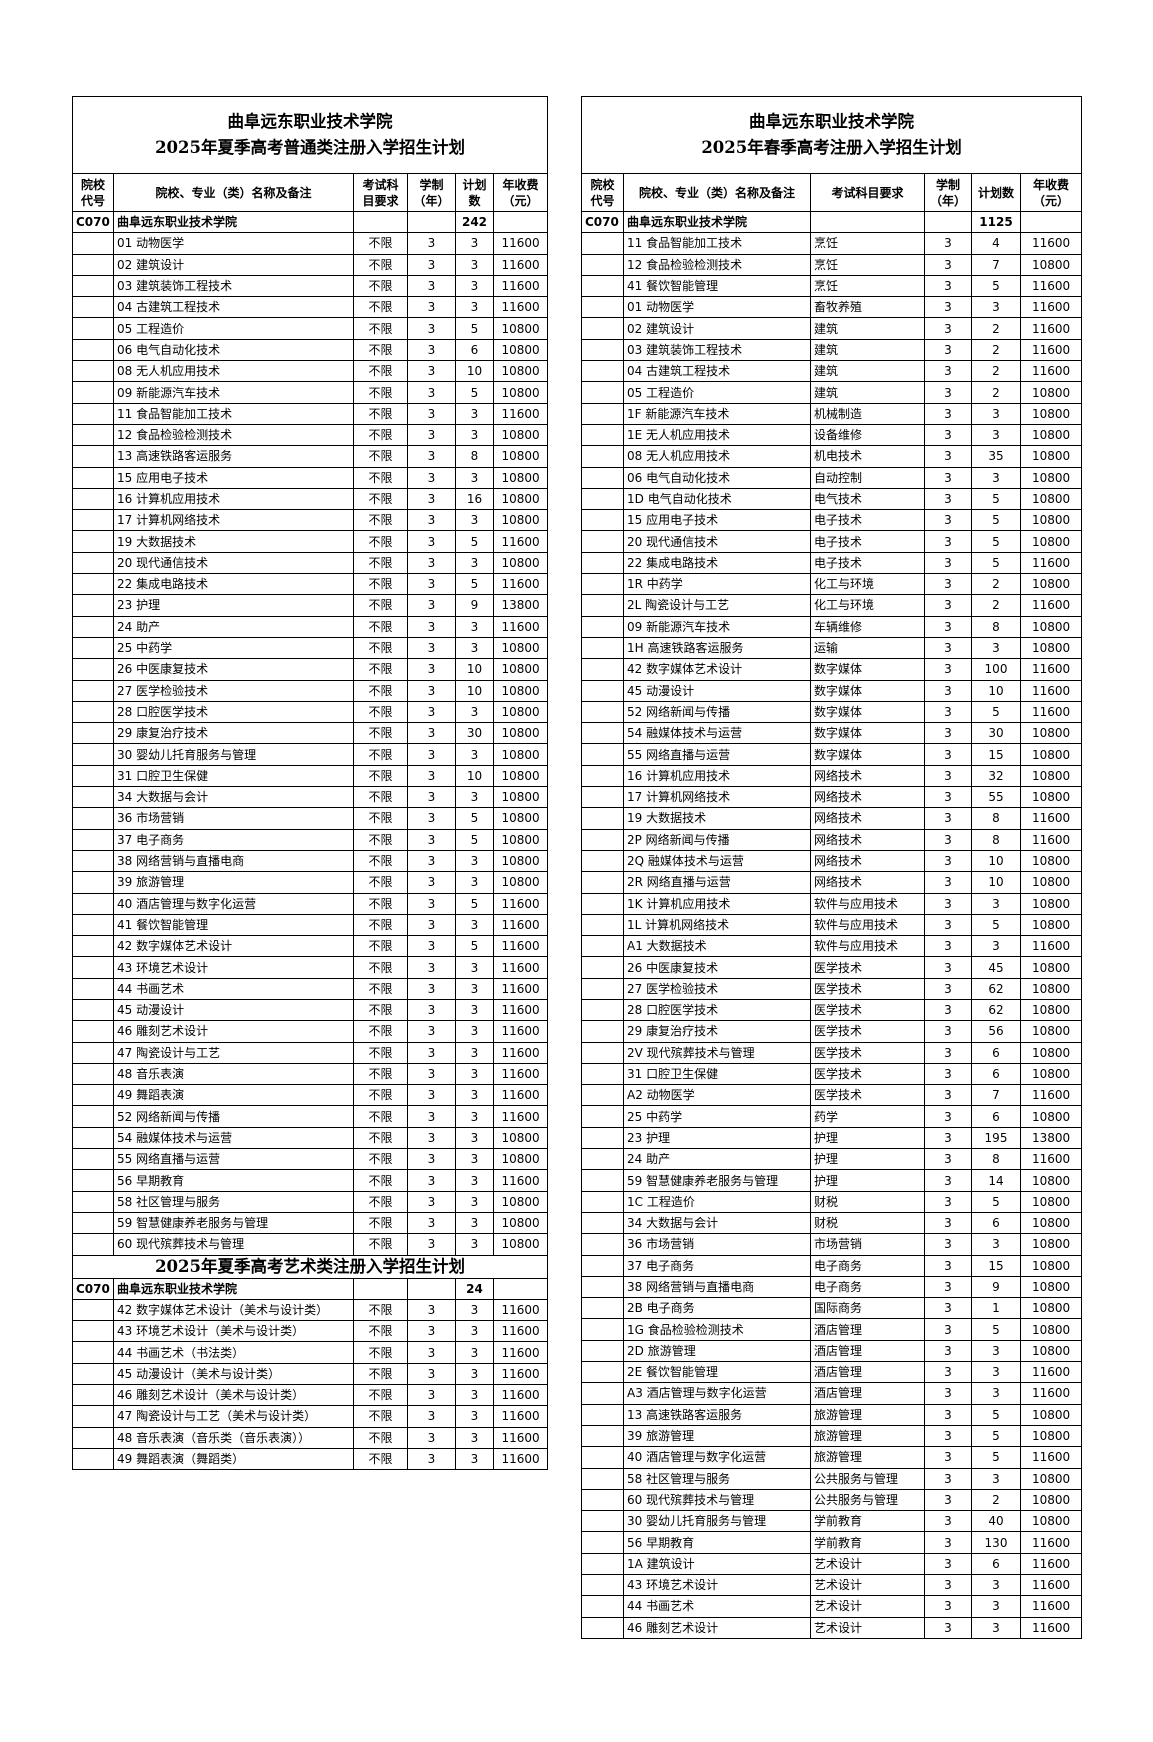 The image size is (1153, 1742). I want to click on table-row: 17 计算机网络技术 不限 3 3 10800, so click(310, 520).